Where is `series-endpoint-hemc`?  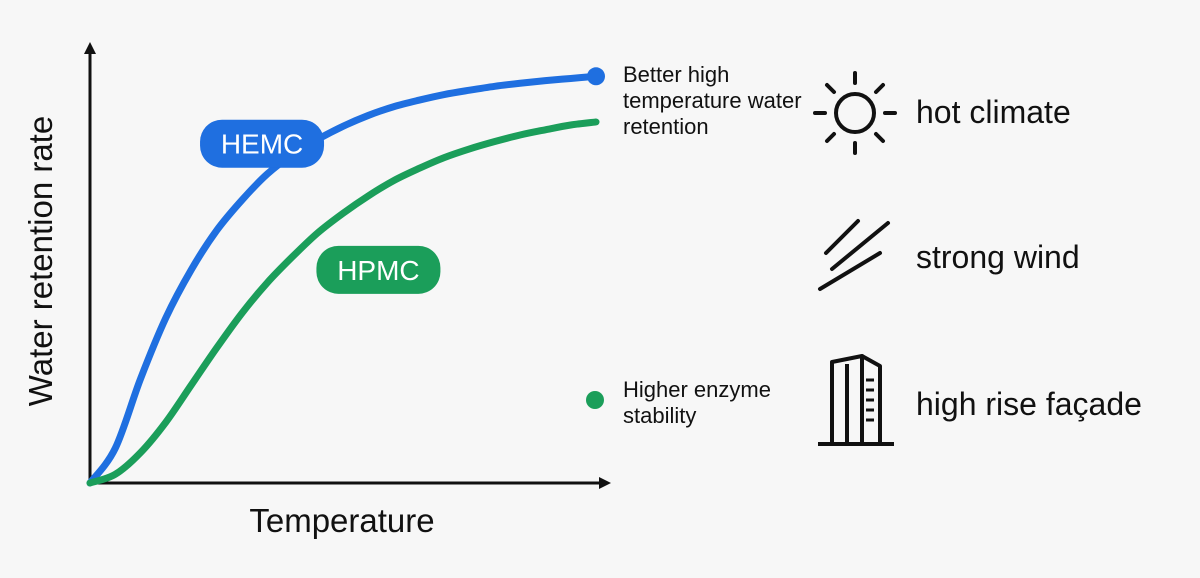 series-endpoint-hemc is located at coordinates (596, 76).